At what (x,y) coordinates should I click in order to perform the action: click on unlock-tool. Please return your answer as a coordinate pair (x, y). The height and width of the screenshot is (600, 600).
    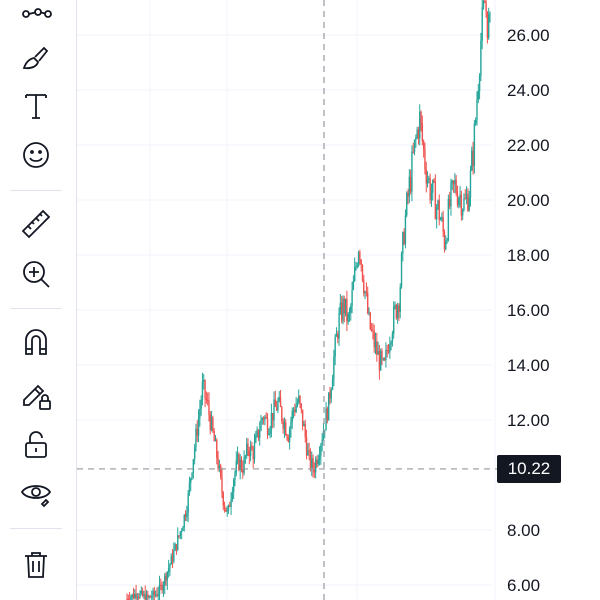
    Looking at the image, I should click on (36, 444).